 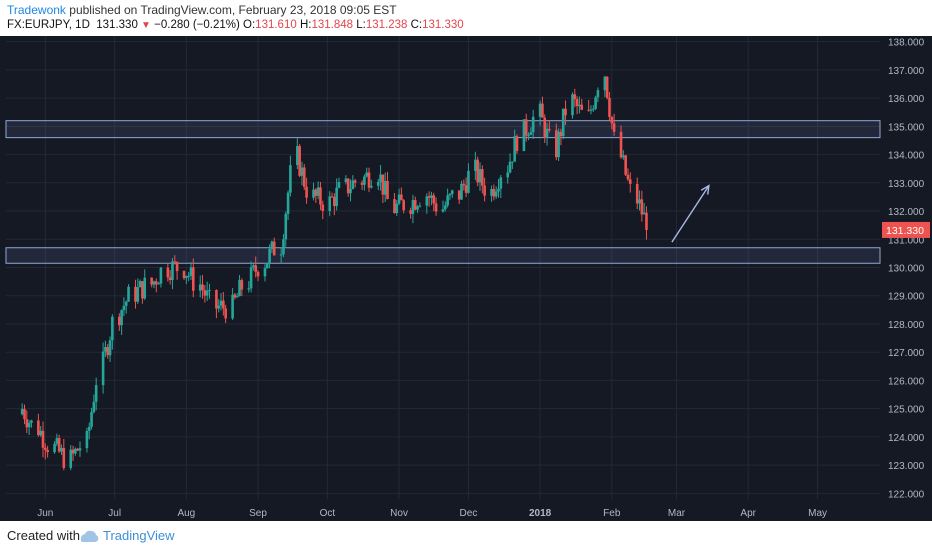 What do you see at coordinates (612, 513) in the screenshot?
I see `x-tick-label: Feb` at bounding box center [612, 513].